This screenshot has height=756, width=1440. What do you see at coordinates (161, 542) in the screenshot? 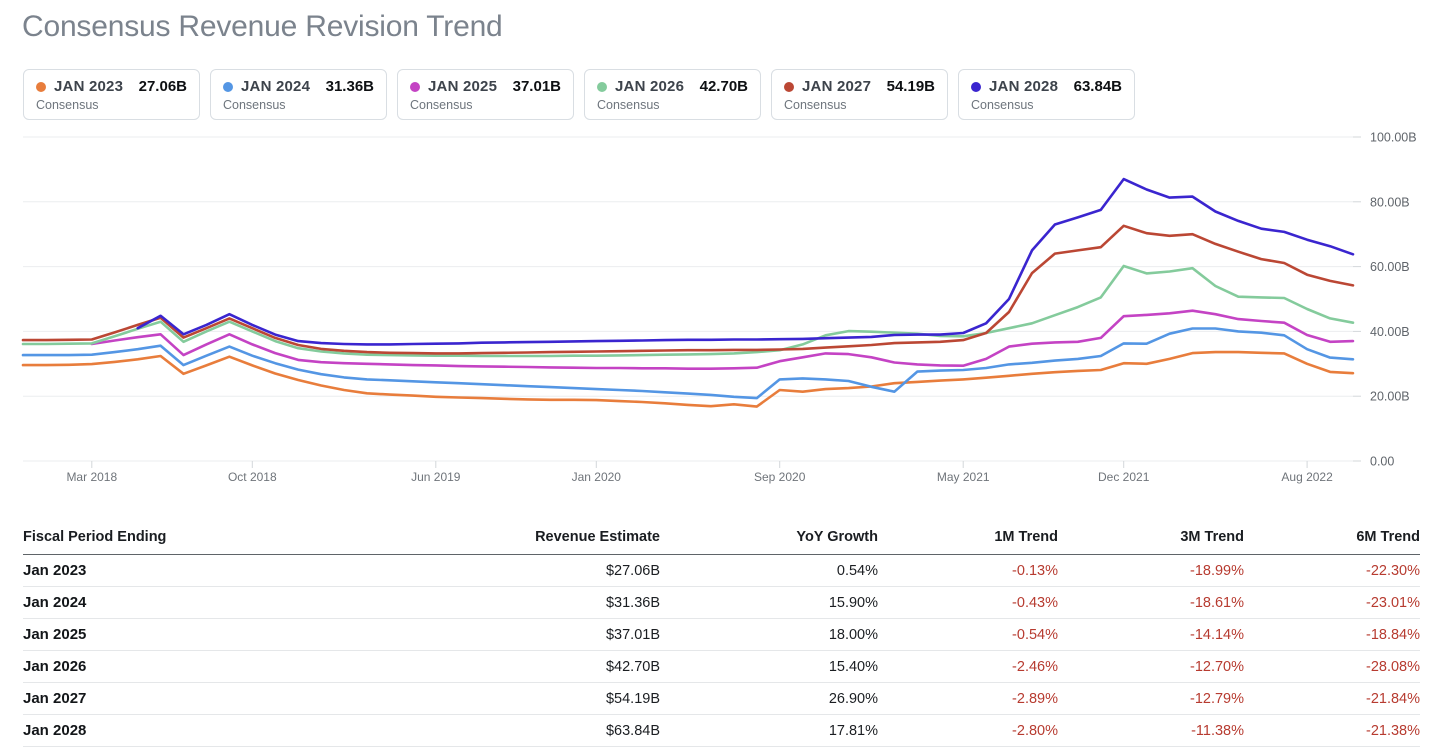
I see `col-header-fiscal-period: Fiscal Period Ending` at bounding box center [161, 542].